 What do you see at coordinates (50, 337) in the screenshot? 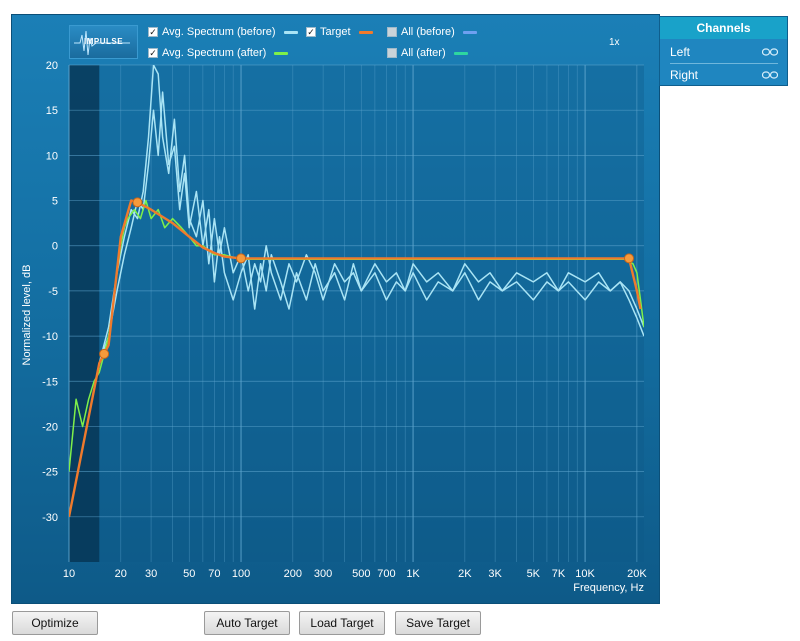
I see `y-tick-label: -10` at bounding box center [50, 337].